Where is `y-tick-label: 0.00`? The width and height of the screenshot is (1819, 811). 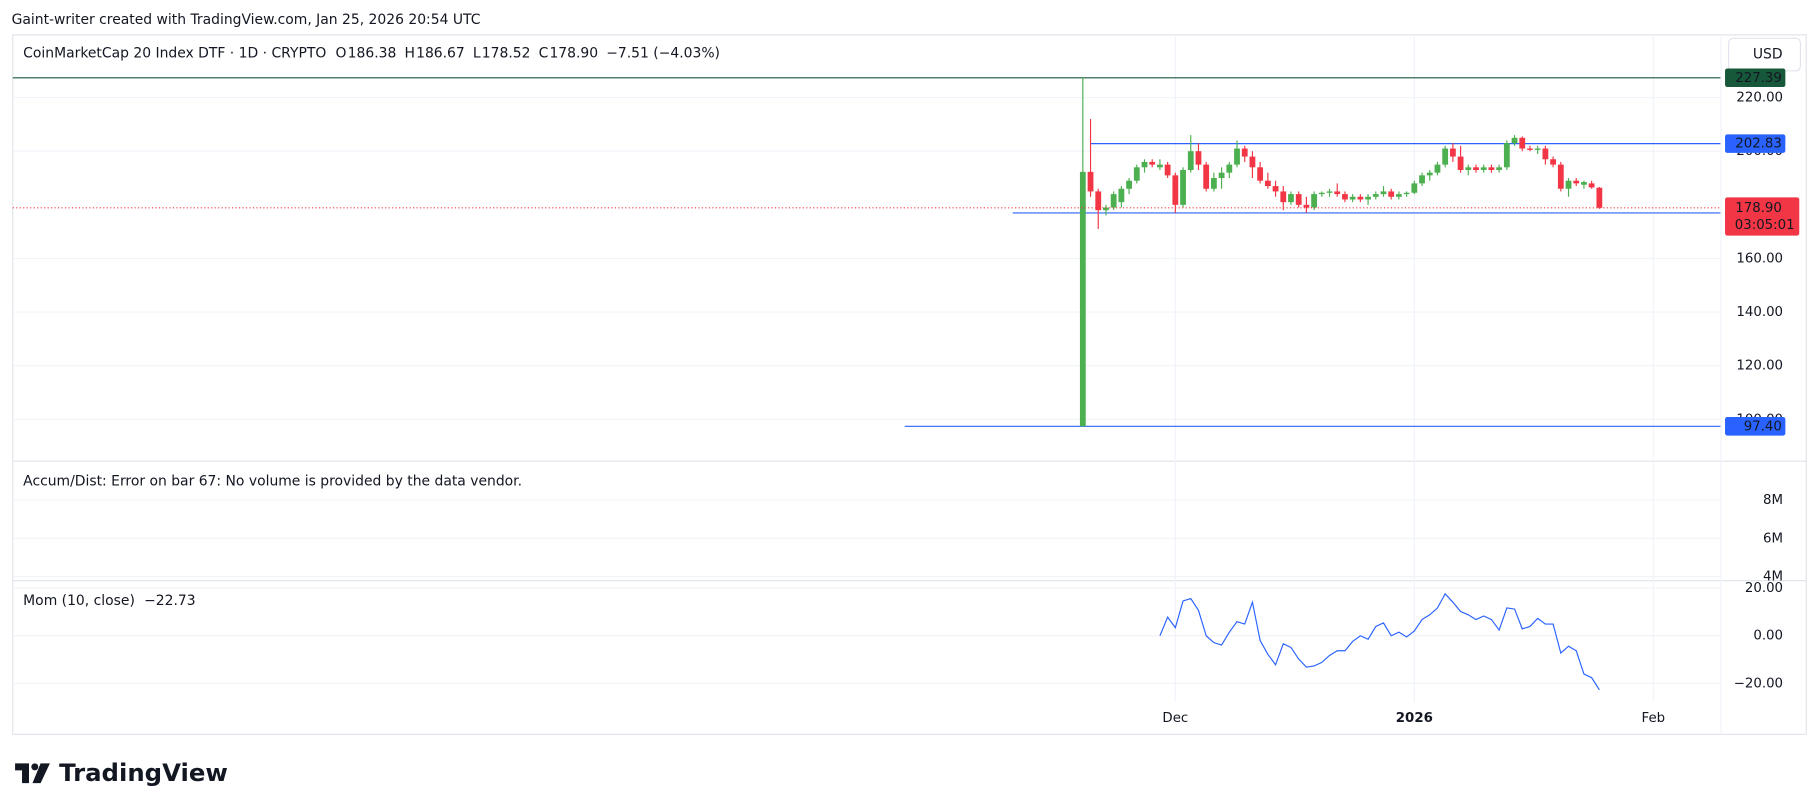
y-tick-label: 0.00 is located at coordinates (1768, 636).